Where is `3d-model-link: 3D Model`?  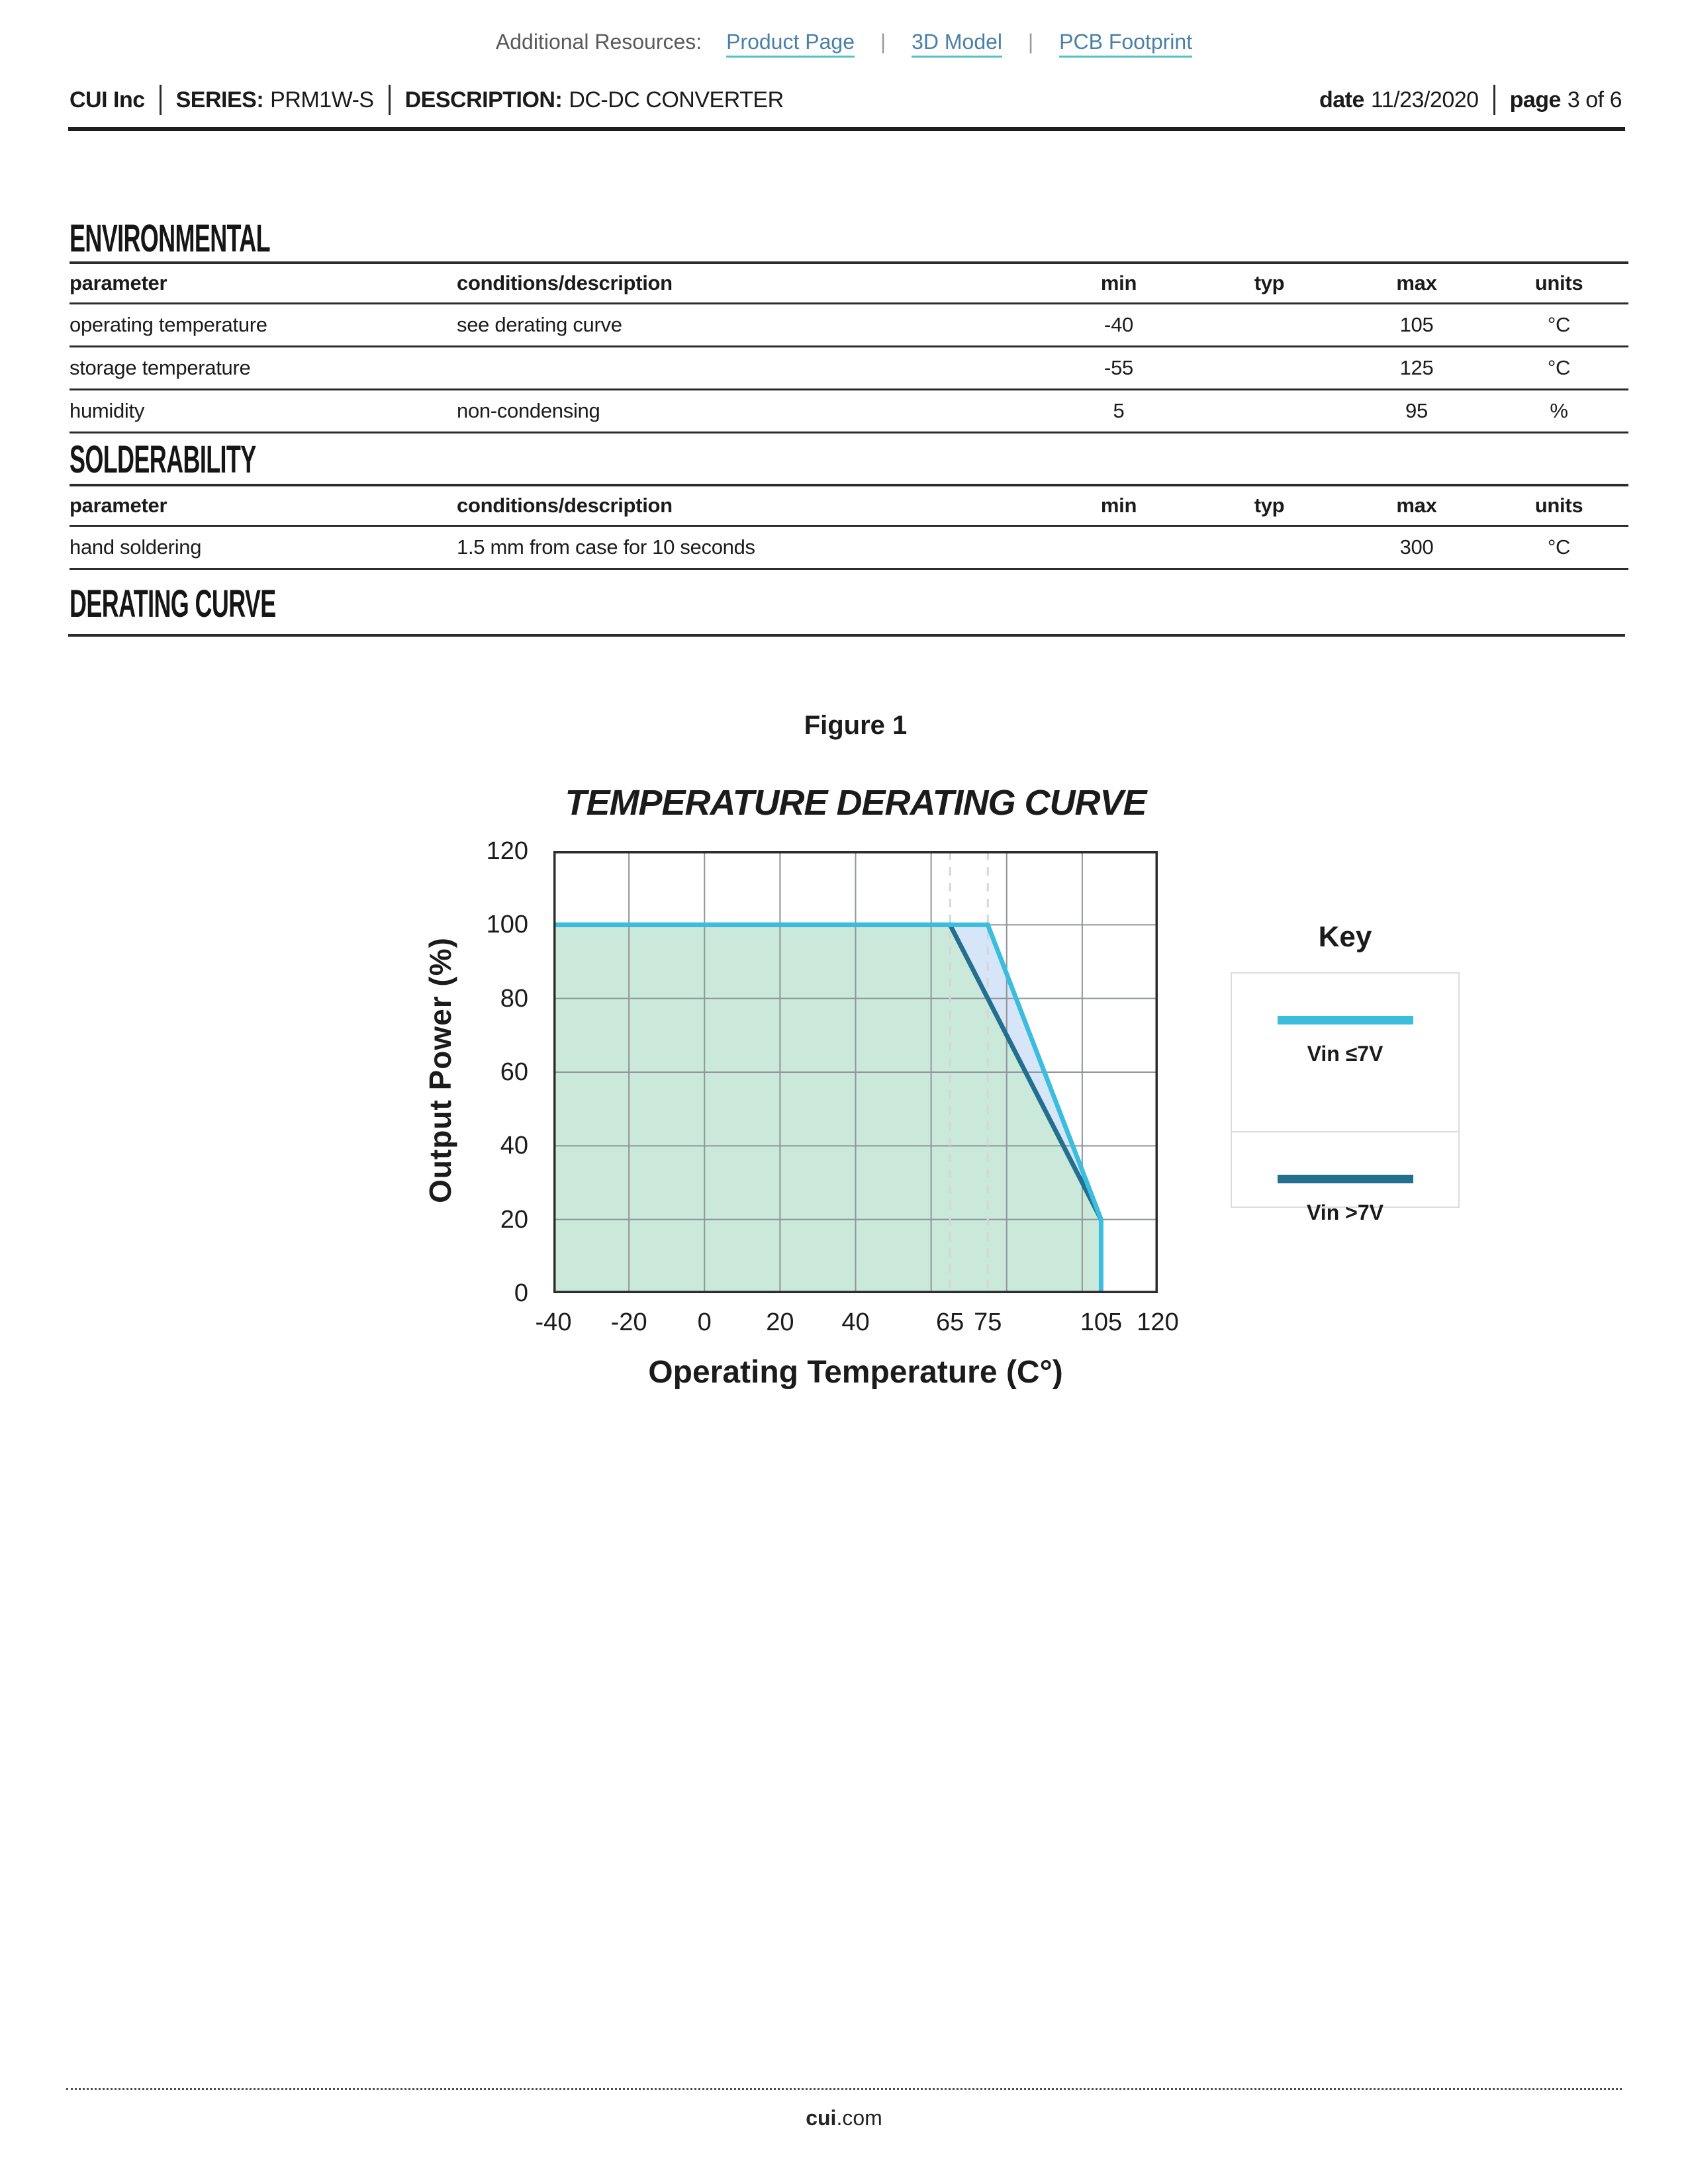
3d-model-link: 3D Model is located at coordinates (957, 44).